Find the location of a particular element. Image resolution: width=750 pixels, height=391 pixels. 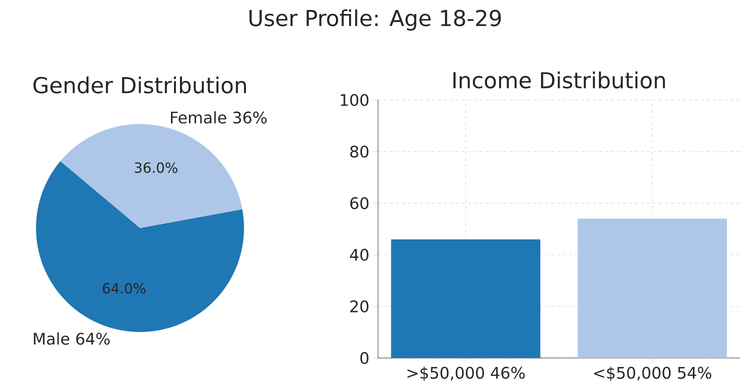

data-label: 36.0% is located at coordinates (156, 167).